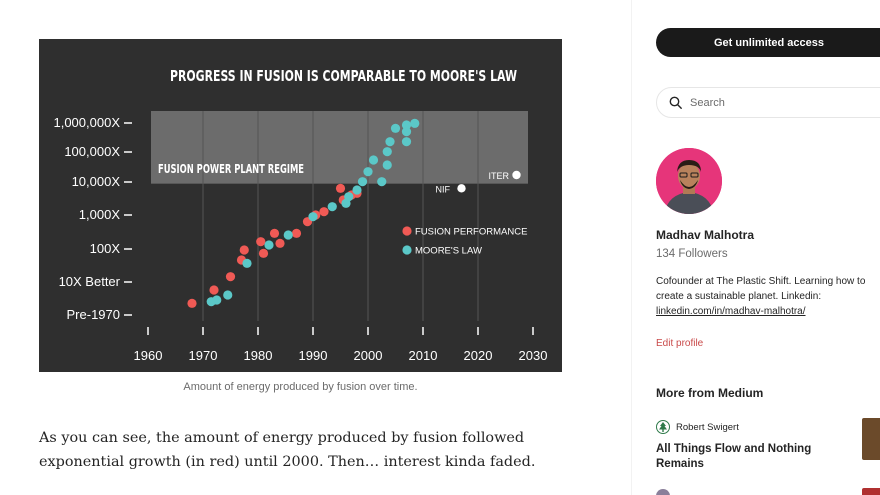 The width and height of the screenshot is (880, 495). What do you see at coordinates (499, 176) in the screenshot?
I see `annotation-label: ITER` at bounding box center [499, 176].